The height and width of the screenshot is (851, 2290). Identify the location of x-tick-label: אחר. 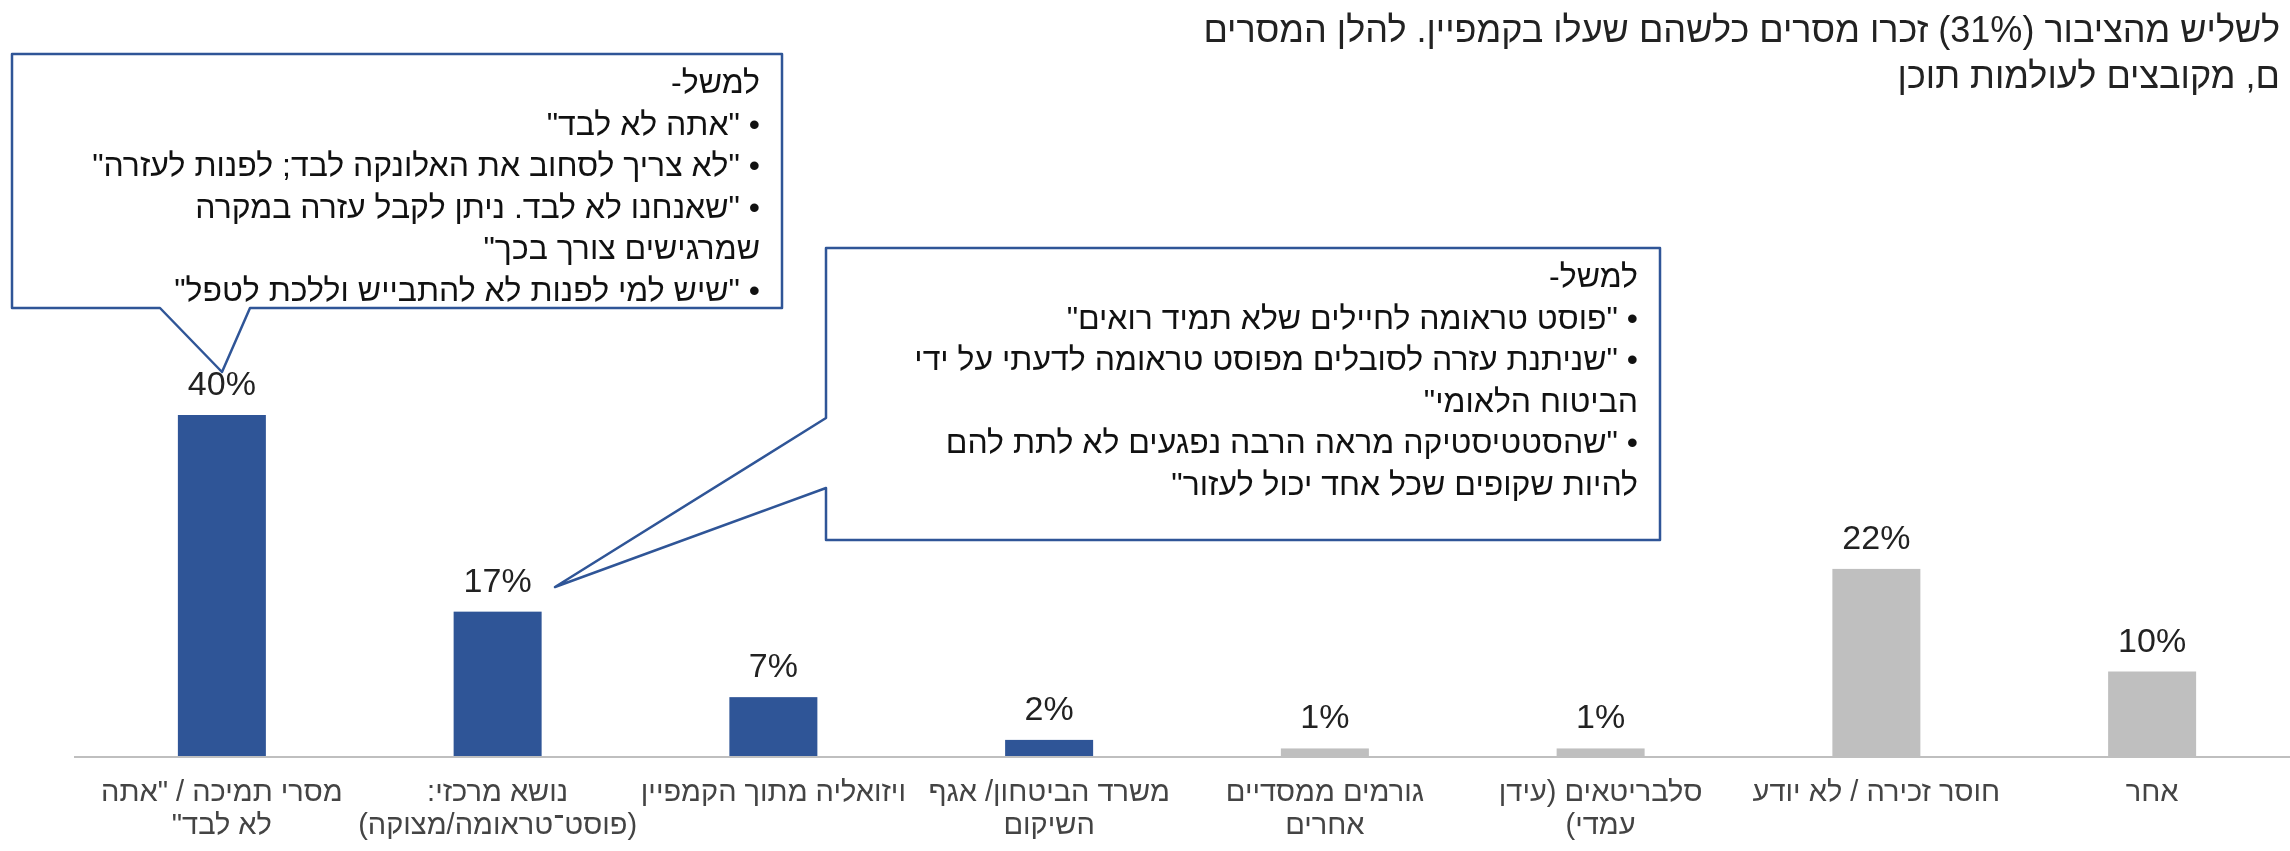
(2152, 792).